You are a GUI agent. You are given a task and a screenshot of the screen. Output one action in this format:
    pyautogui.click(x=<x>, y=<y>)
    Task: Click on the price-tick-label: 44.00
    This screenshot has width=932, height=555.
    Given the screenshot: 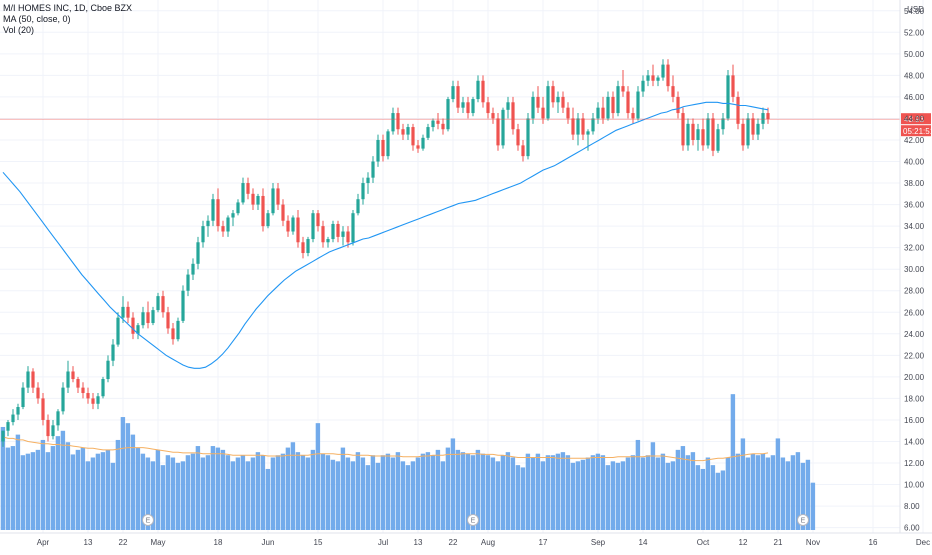 What is the action you would take?
    pyautogui.click(x=914, y=118)
    